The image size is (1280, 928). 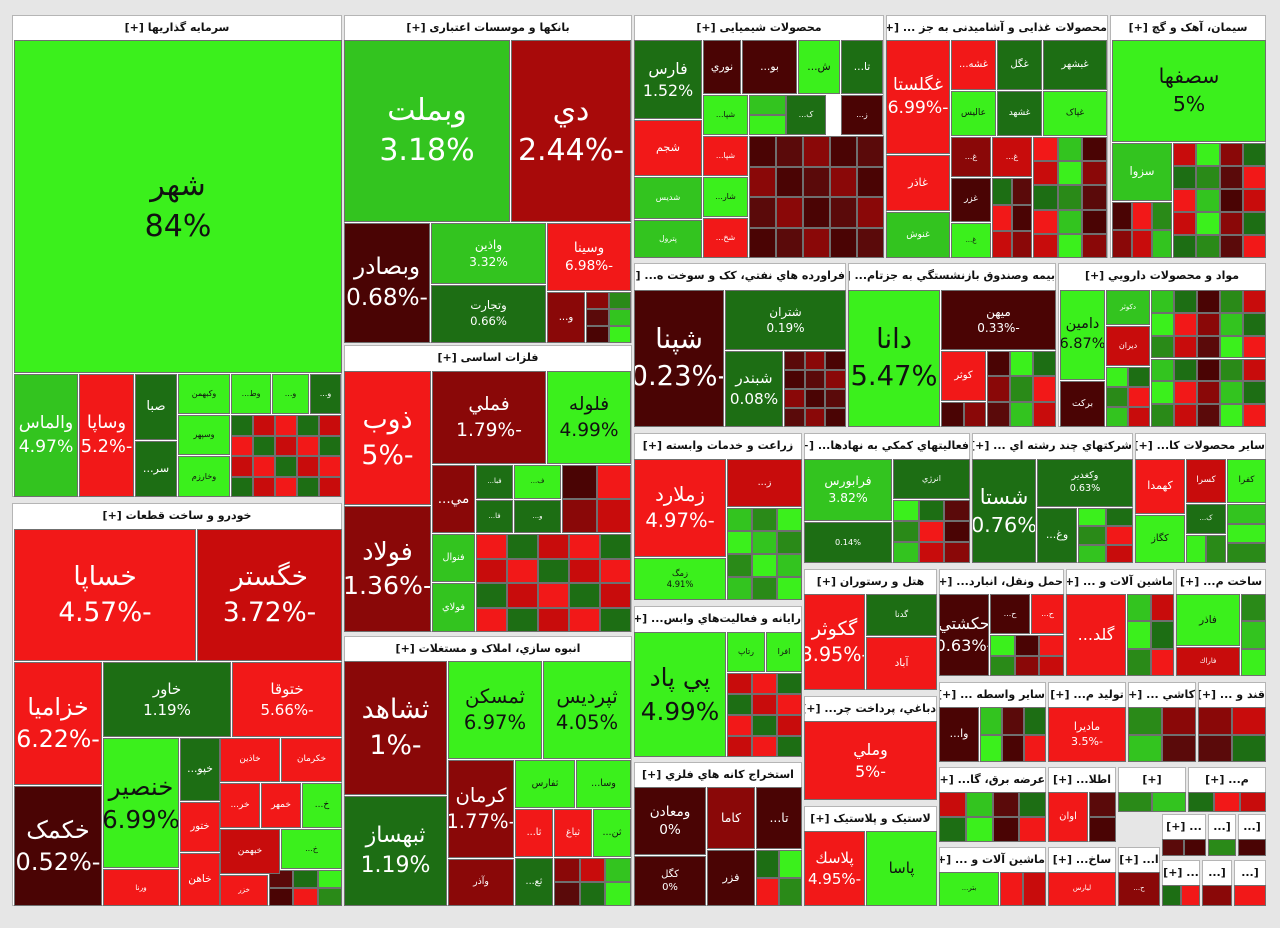 I want to click on stock-tile: ختور, so click(x=200, y=827).